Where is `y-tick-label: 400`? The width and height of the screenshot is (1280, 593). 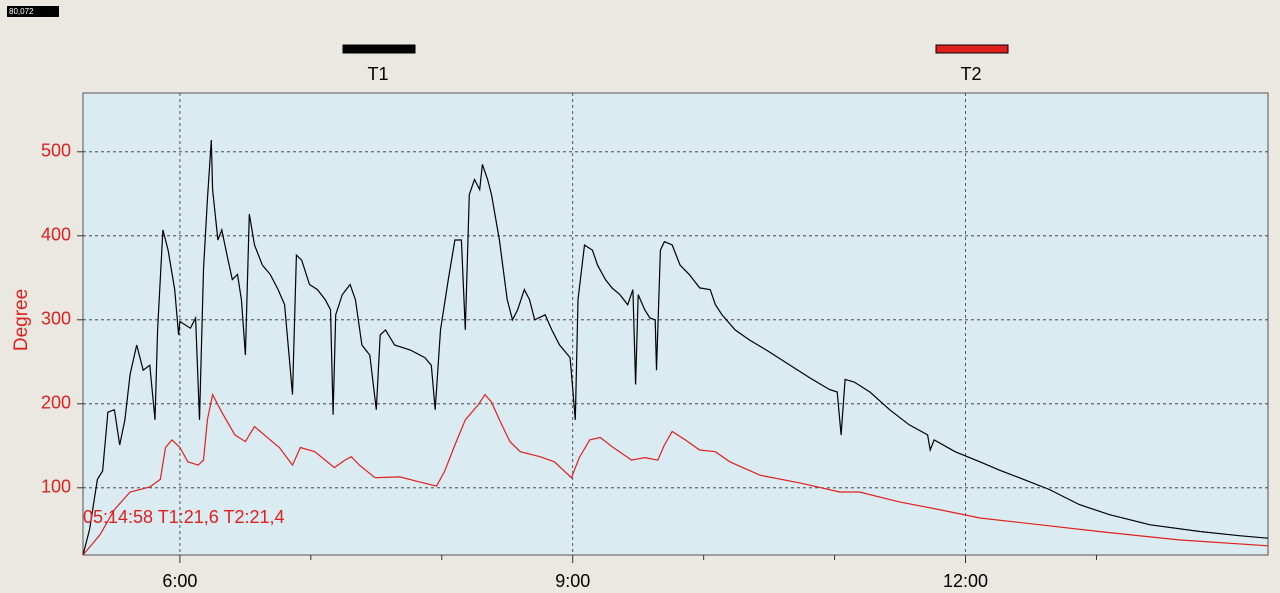 y-tick-label: 400 is located at coordinates (56, 235).